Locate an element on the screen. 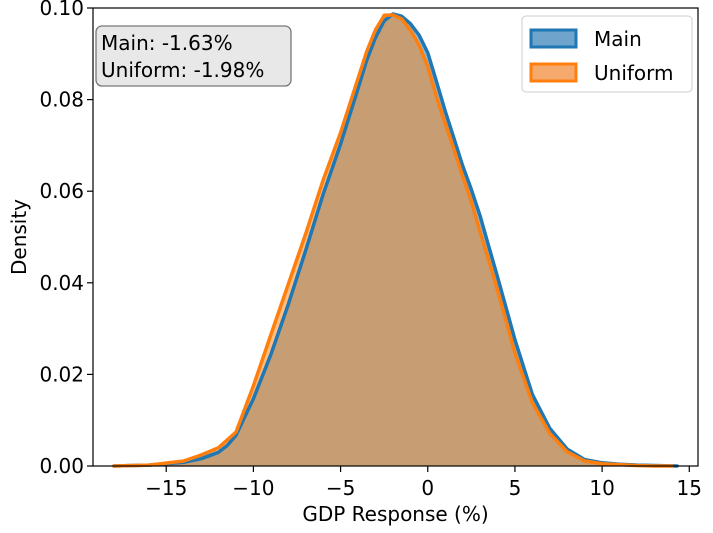 The width and height of the screenshot is (713, 533). legend: Main Uniform is located at coordinates (607, 54).